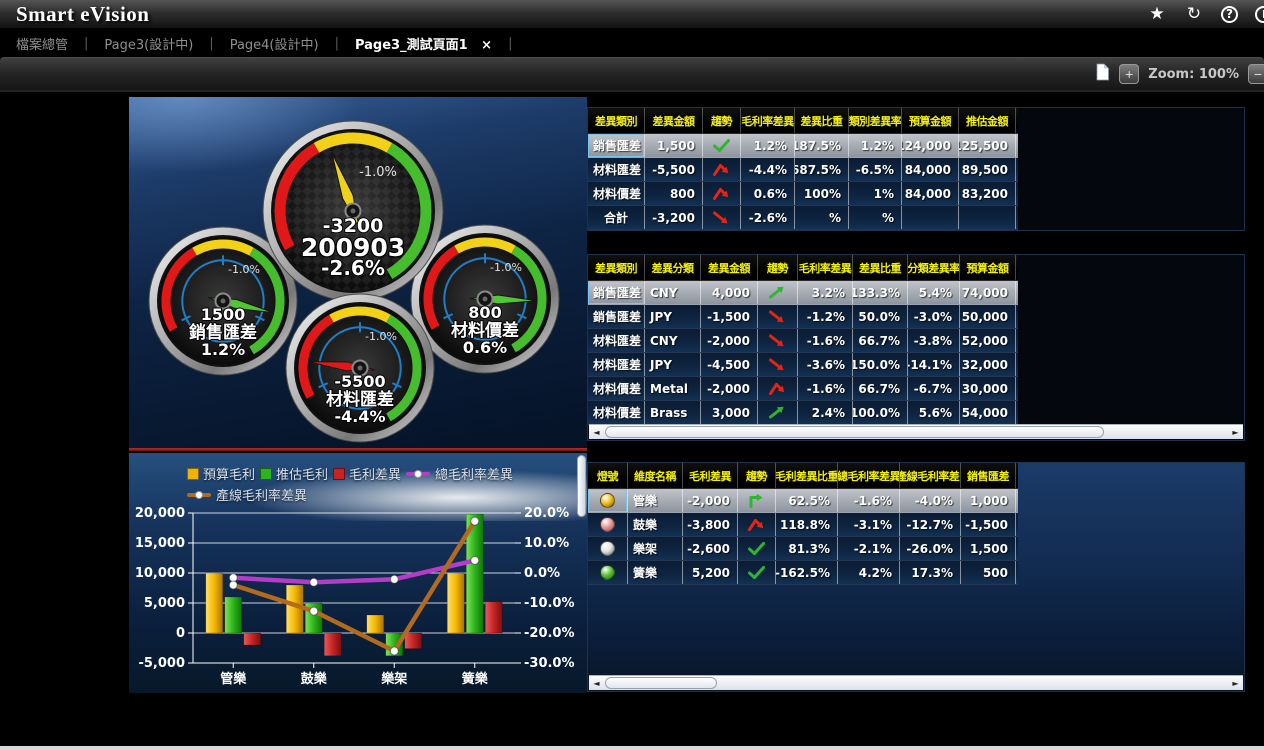 This screenshot has width=1264, height=750. I want to click on column-header: 毛利差異, so click(710, 475).